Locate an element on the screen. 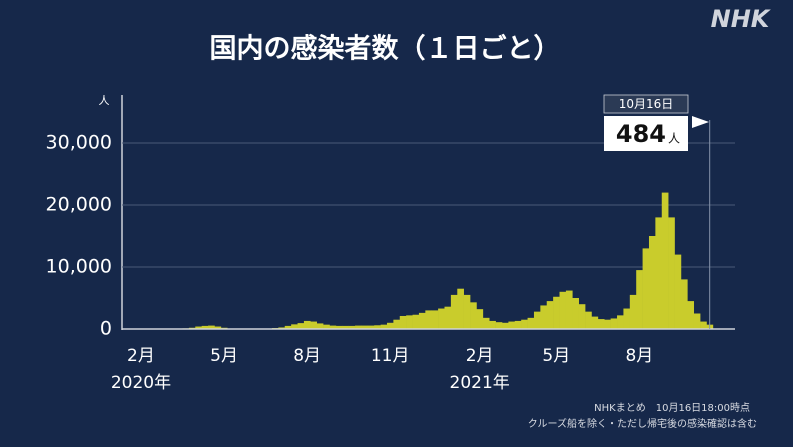 The image size is (793, 447). annotation-flag is located at coordinates (700, 122).